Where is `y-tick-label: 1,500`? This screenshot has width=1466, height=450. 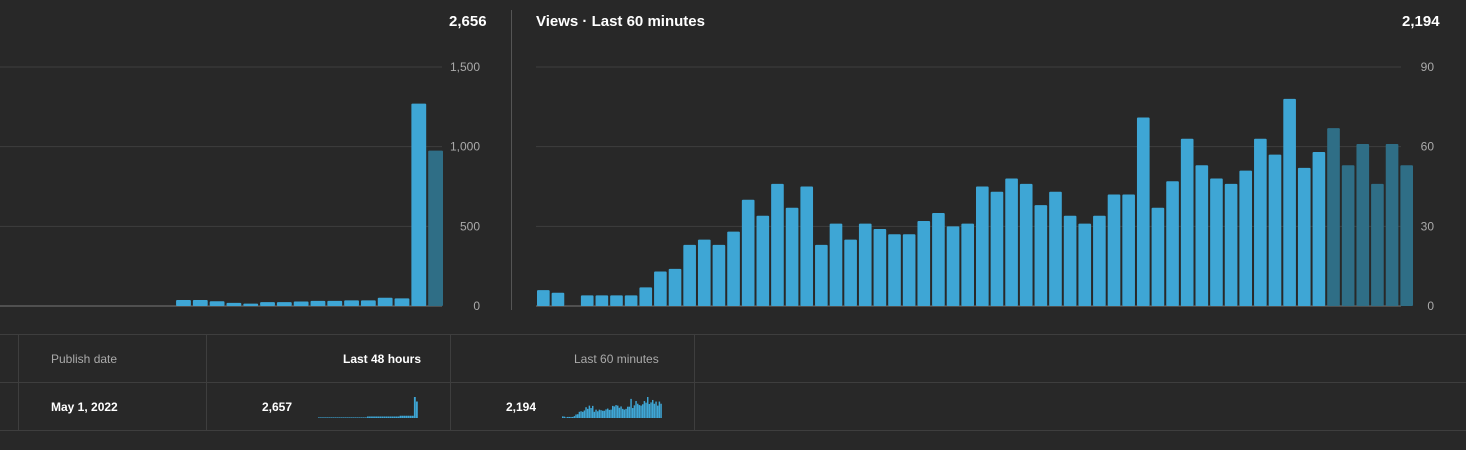 y-tick-label: 1,500 is located at coordinates (465, 67).